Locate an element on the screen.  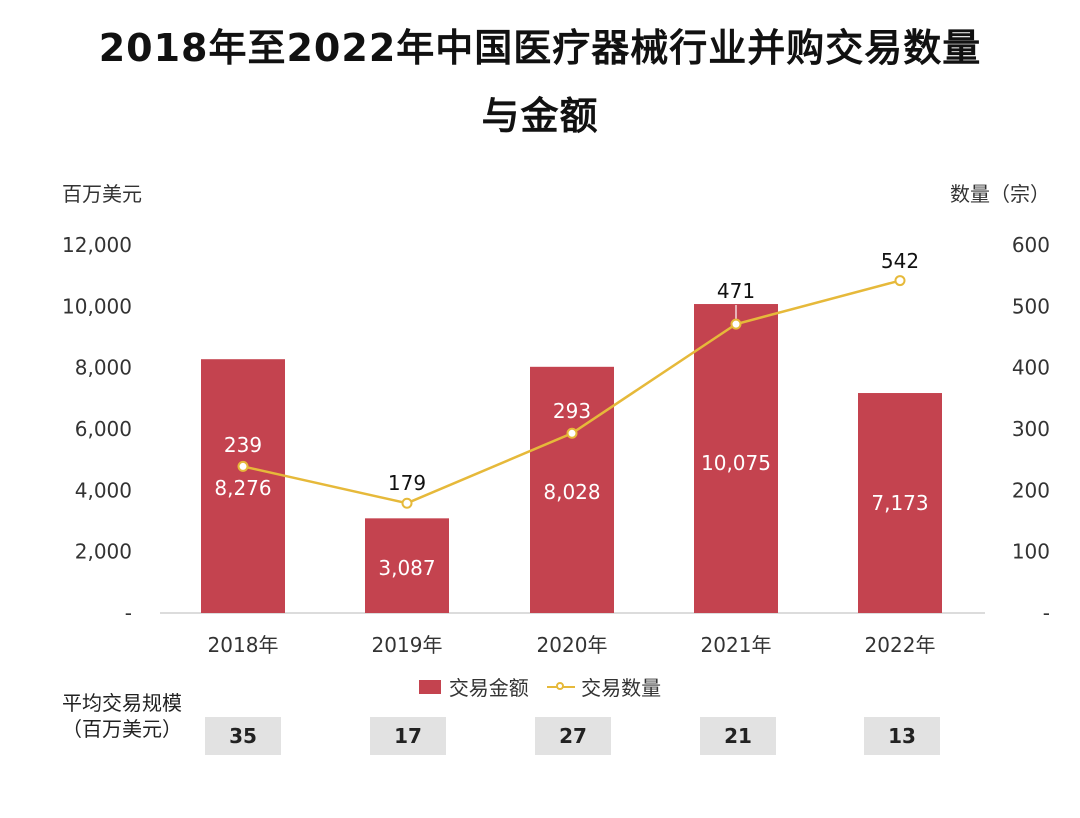
left-axis-tick-label: 6,000 is located at coordinates (103, 429).